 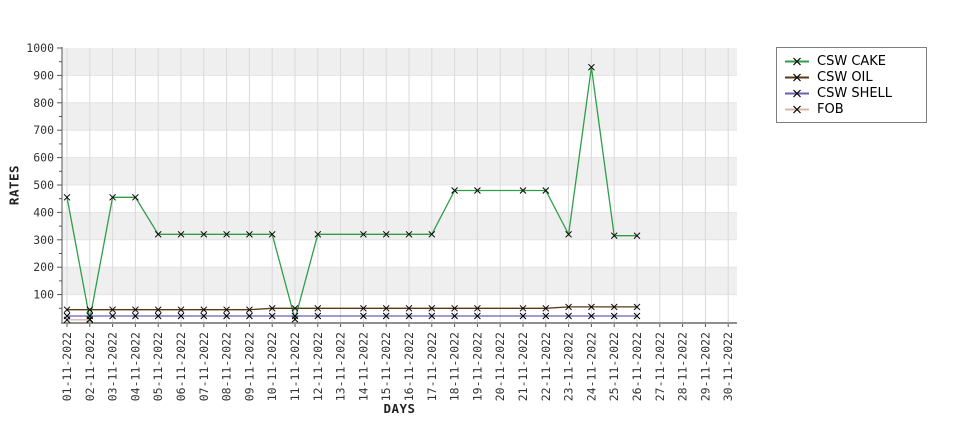 What do you see at coordinates (352, 316) in the screenshot?
I see `series-csw-shell` at bounding box center [352, 316].